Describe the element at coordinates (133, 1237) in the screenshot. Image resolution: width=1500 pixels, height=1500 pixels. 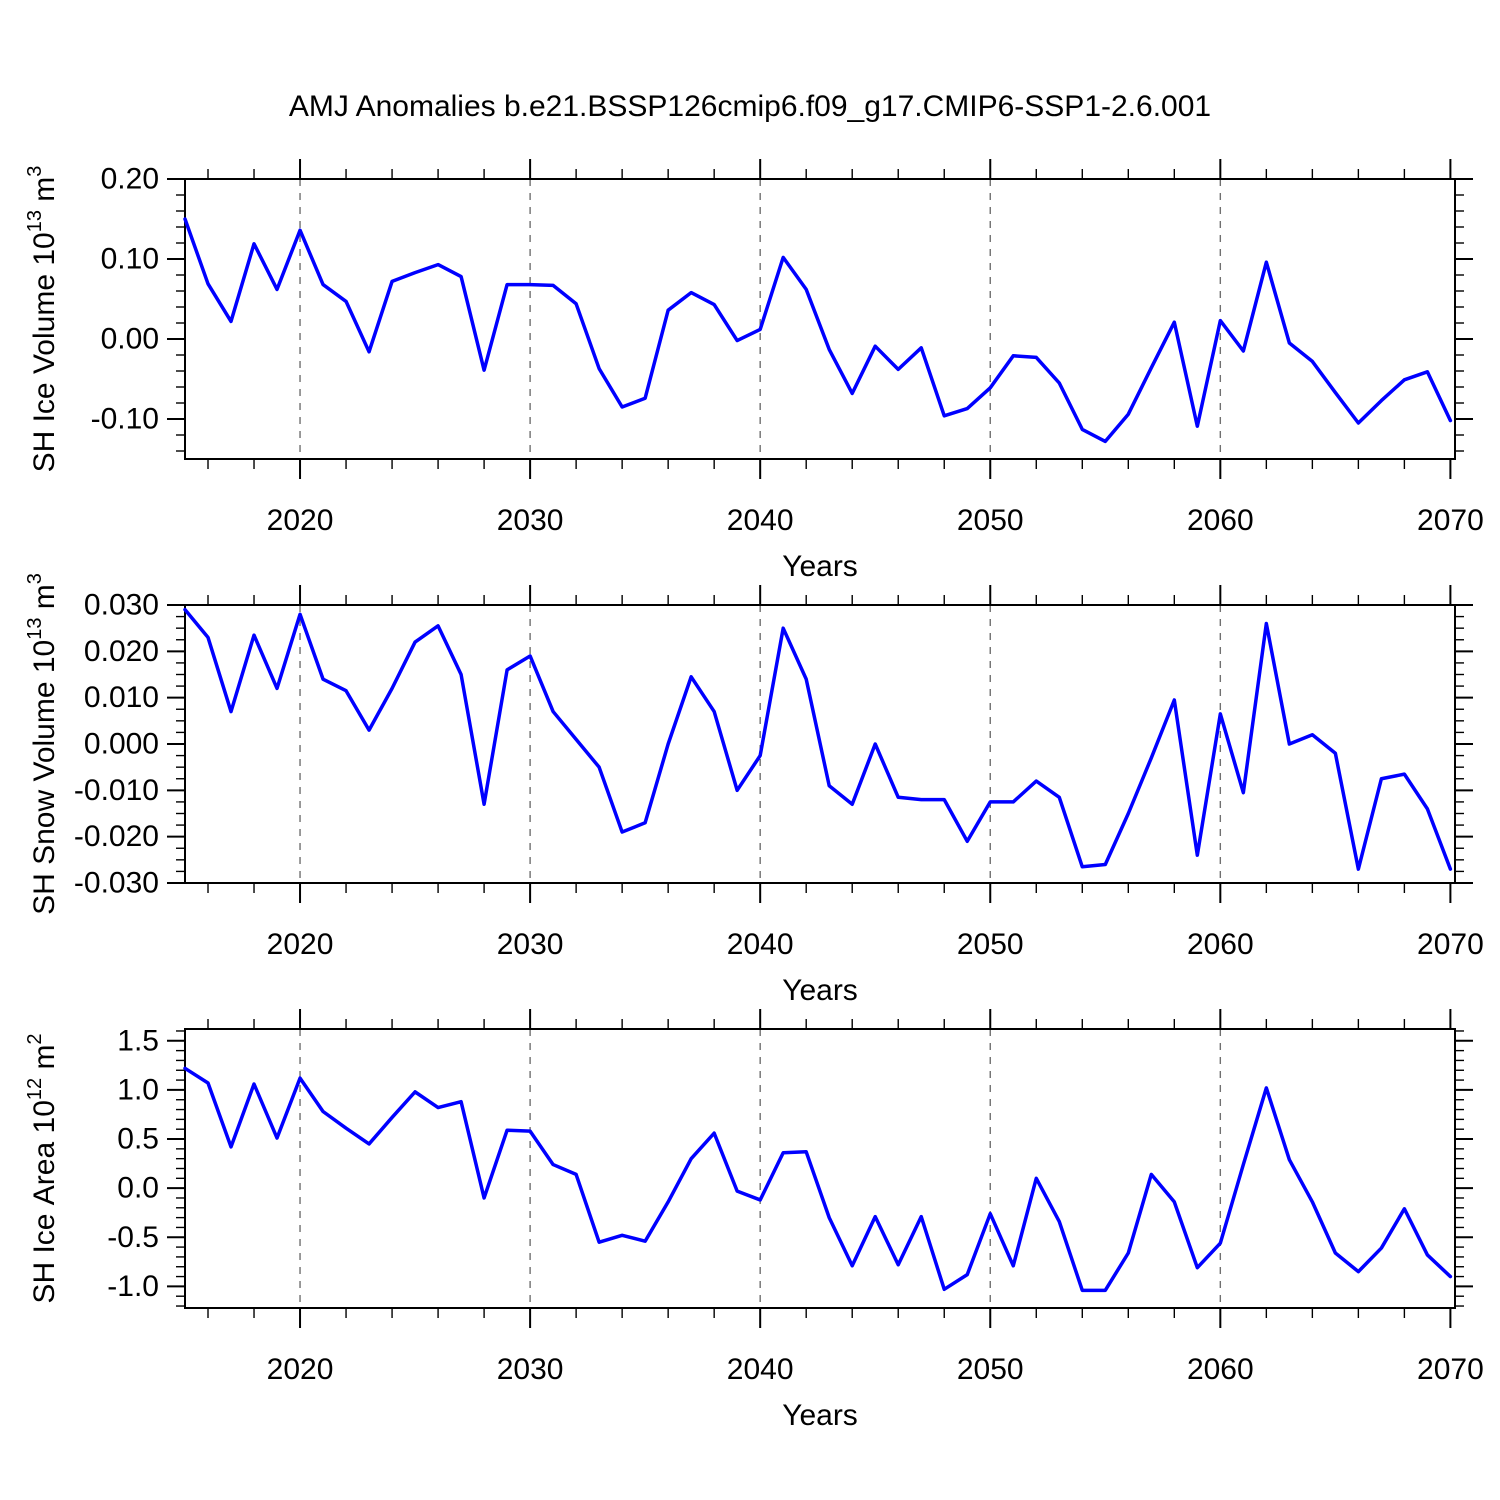
I see `y-tick-label: -0.5` at that location.